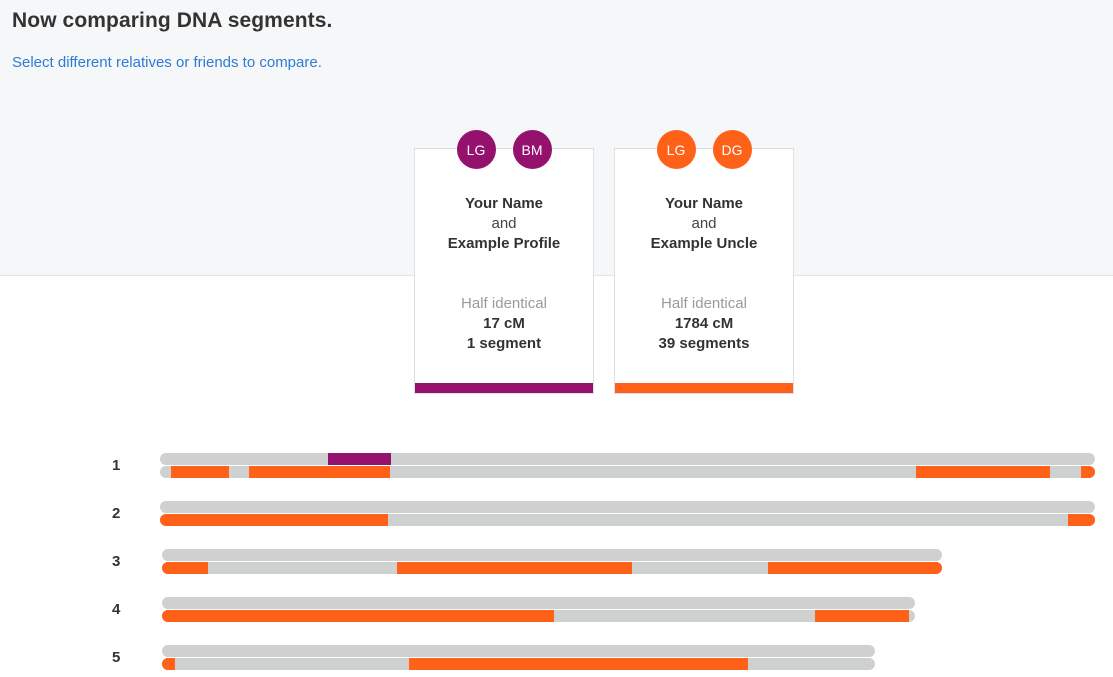  I want to click on chromosome-row: 3, so click(556, 562).